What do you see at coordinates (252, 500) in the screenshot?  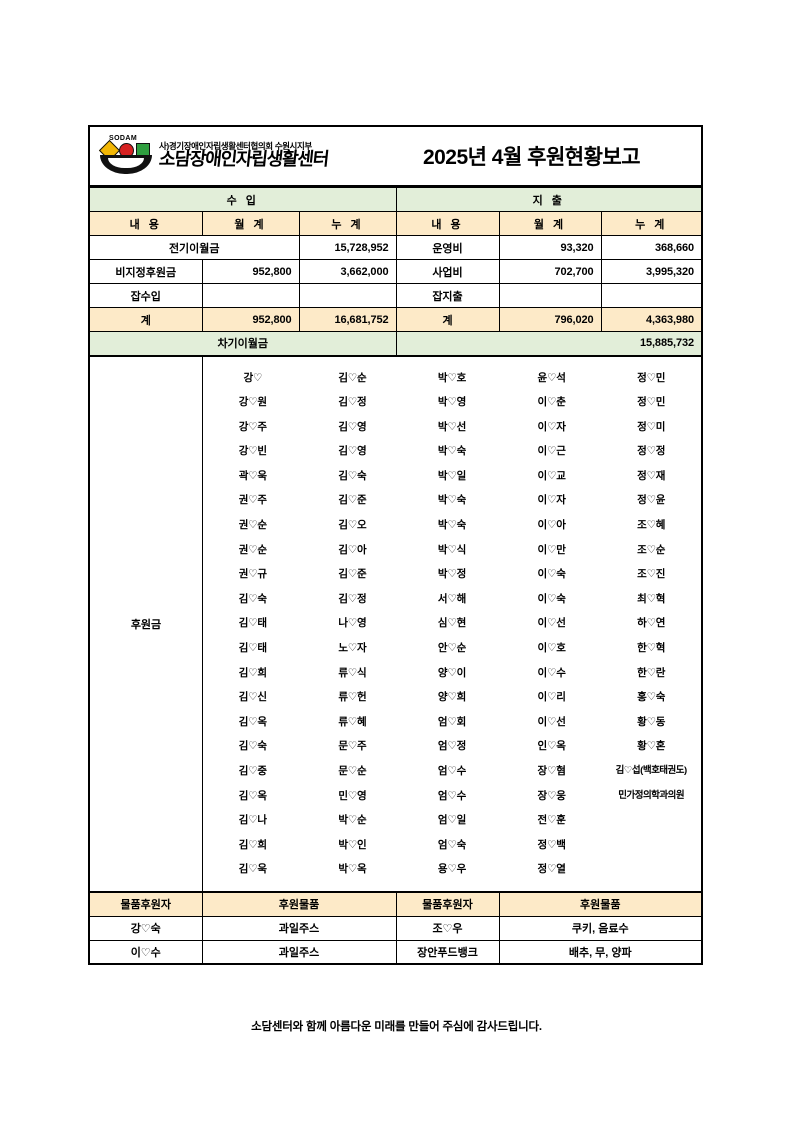 I see `donor-name: 권♡주` at bounding box center [252, 500].